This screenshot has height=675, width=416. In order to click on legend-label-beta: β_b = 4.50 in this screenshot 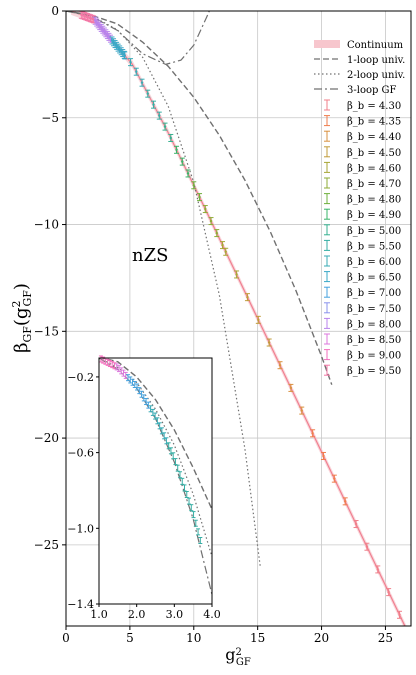, I will do `click(374, 153)`.